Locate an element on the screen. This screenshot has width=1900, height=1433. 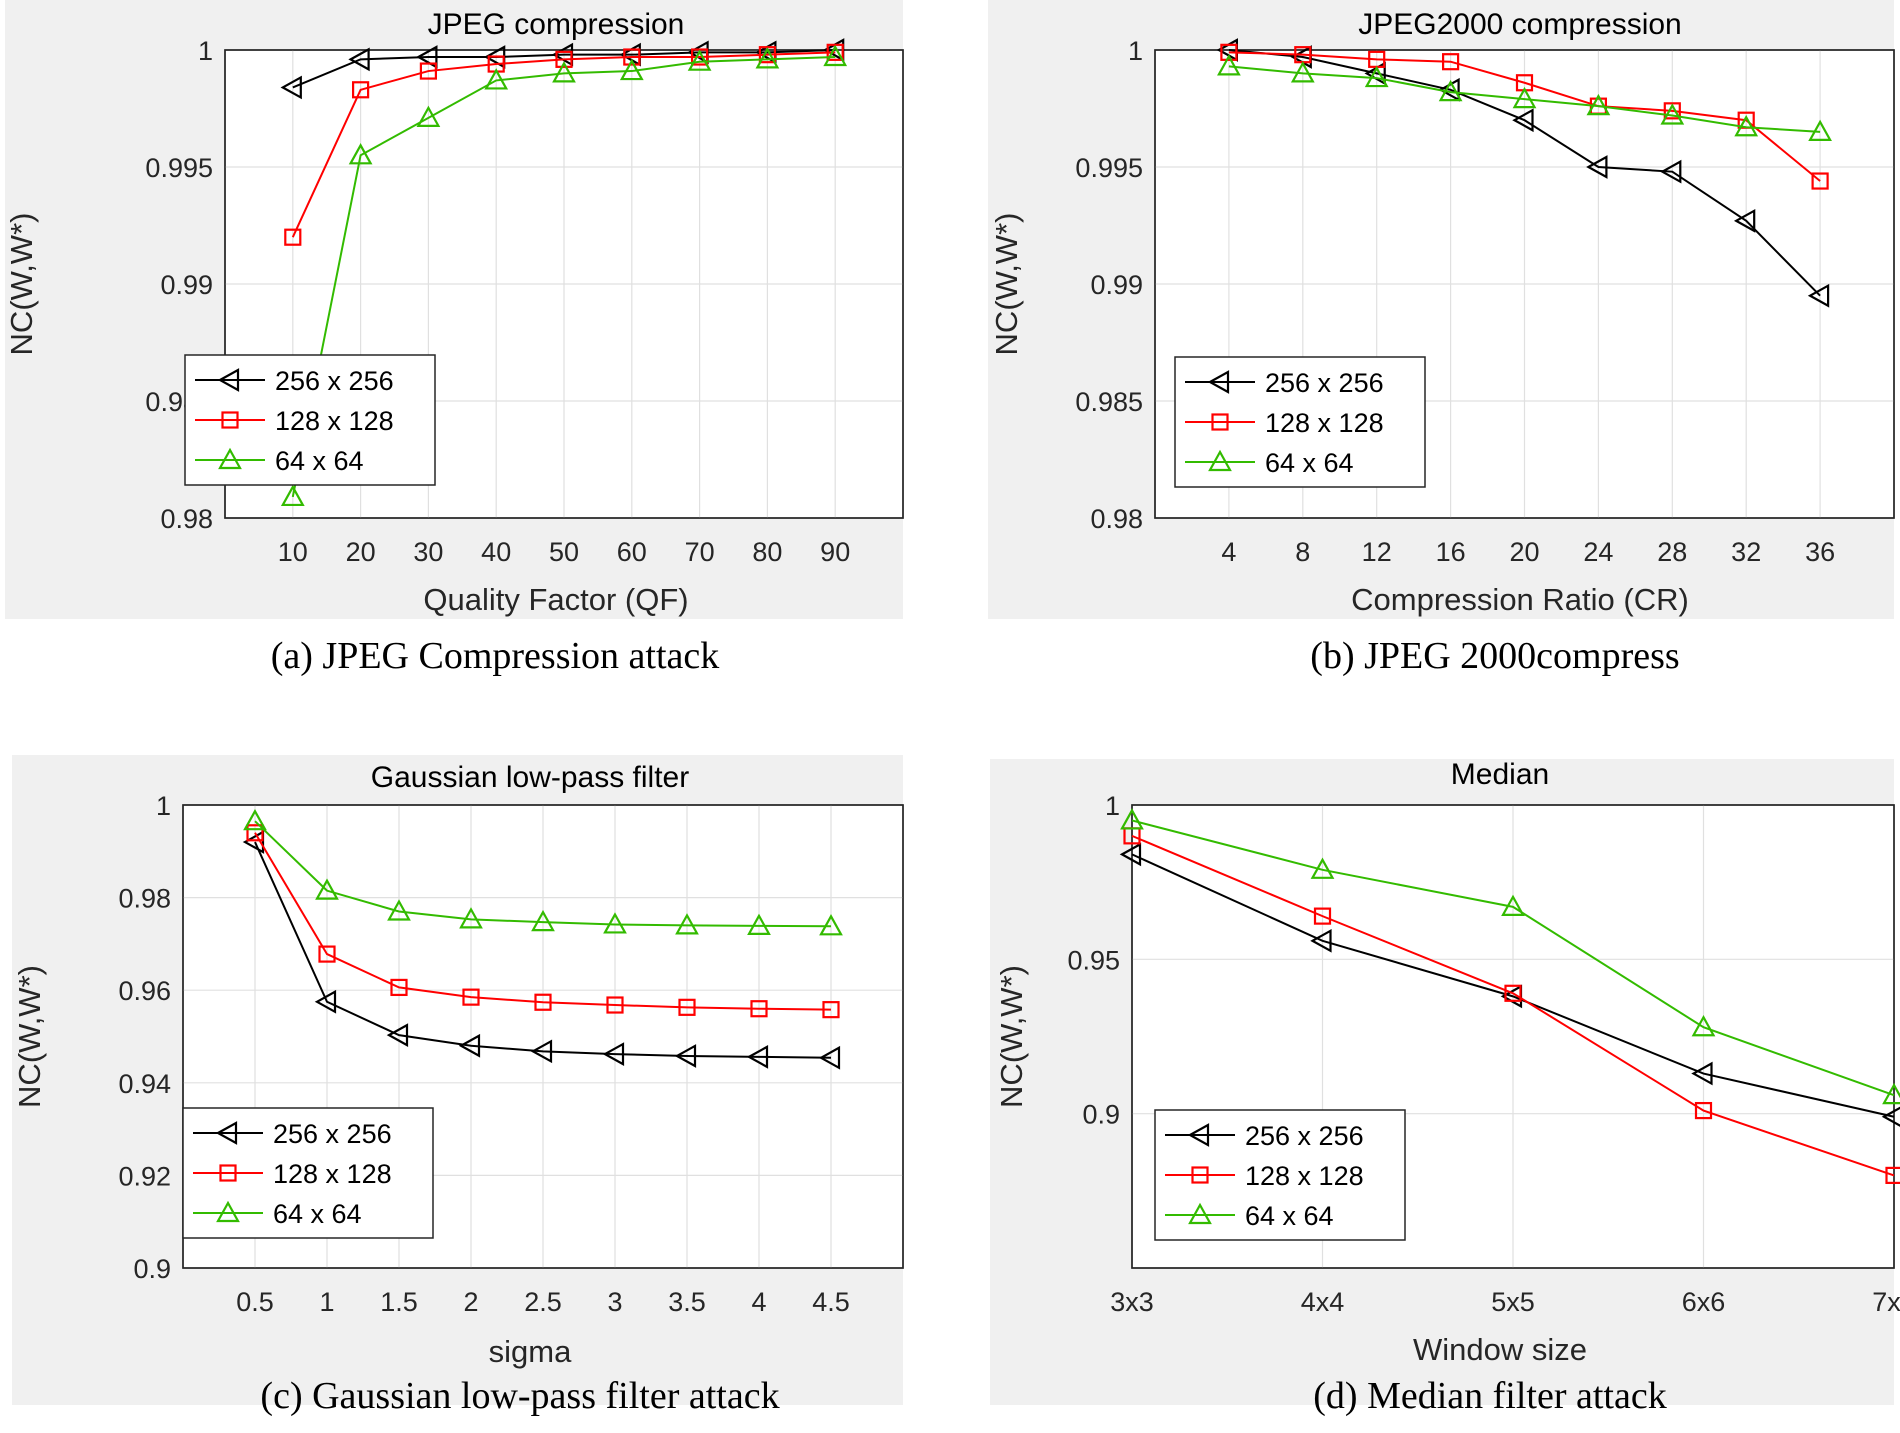
x-tick-label: 1.5 is located at coordinates (399, 1302).